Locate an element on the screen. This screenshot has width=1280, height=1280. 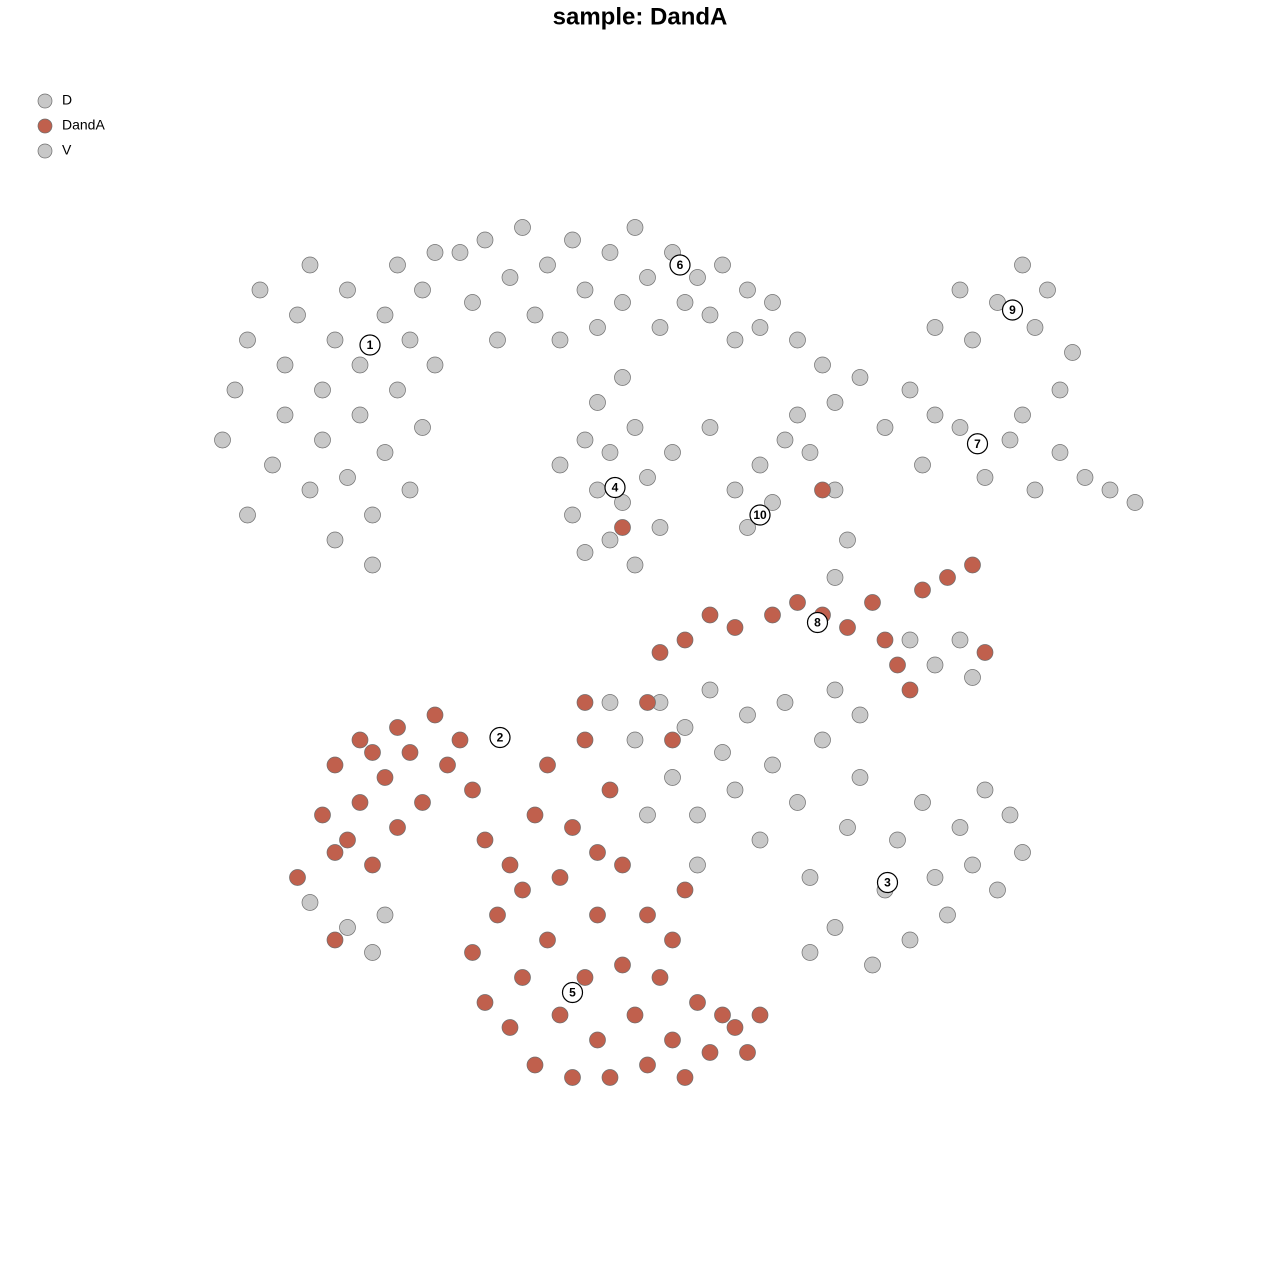
legend-label: D is located at coordinates (67, 100).